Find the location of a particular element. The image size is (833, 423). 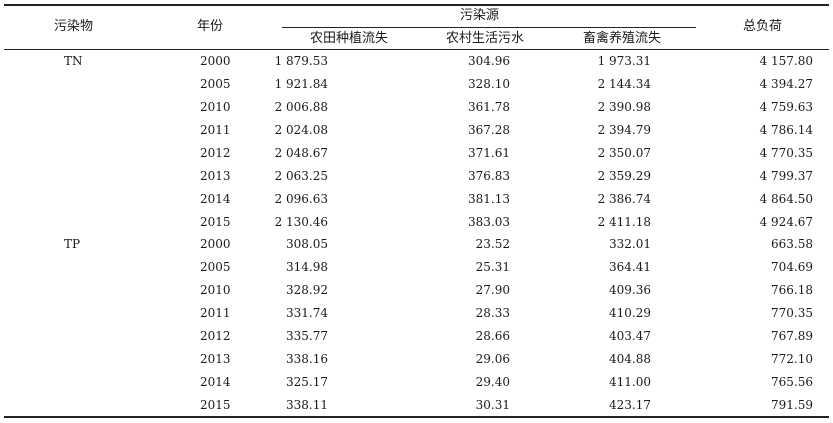

cell-farm: 335.77 is located at coordinates (307, 336).